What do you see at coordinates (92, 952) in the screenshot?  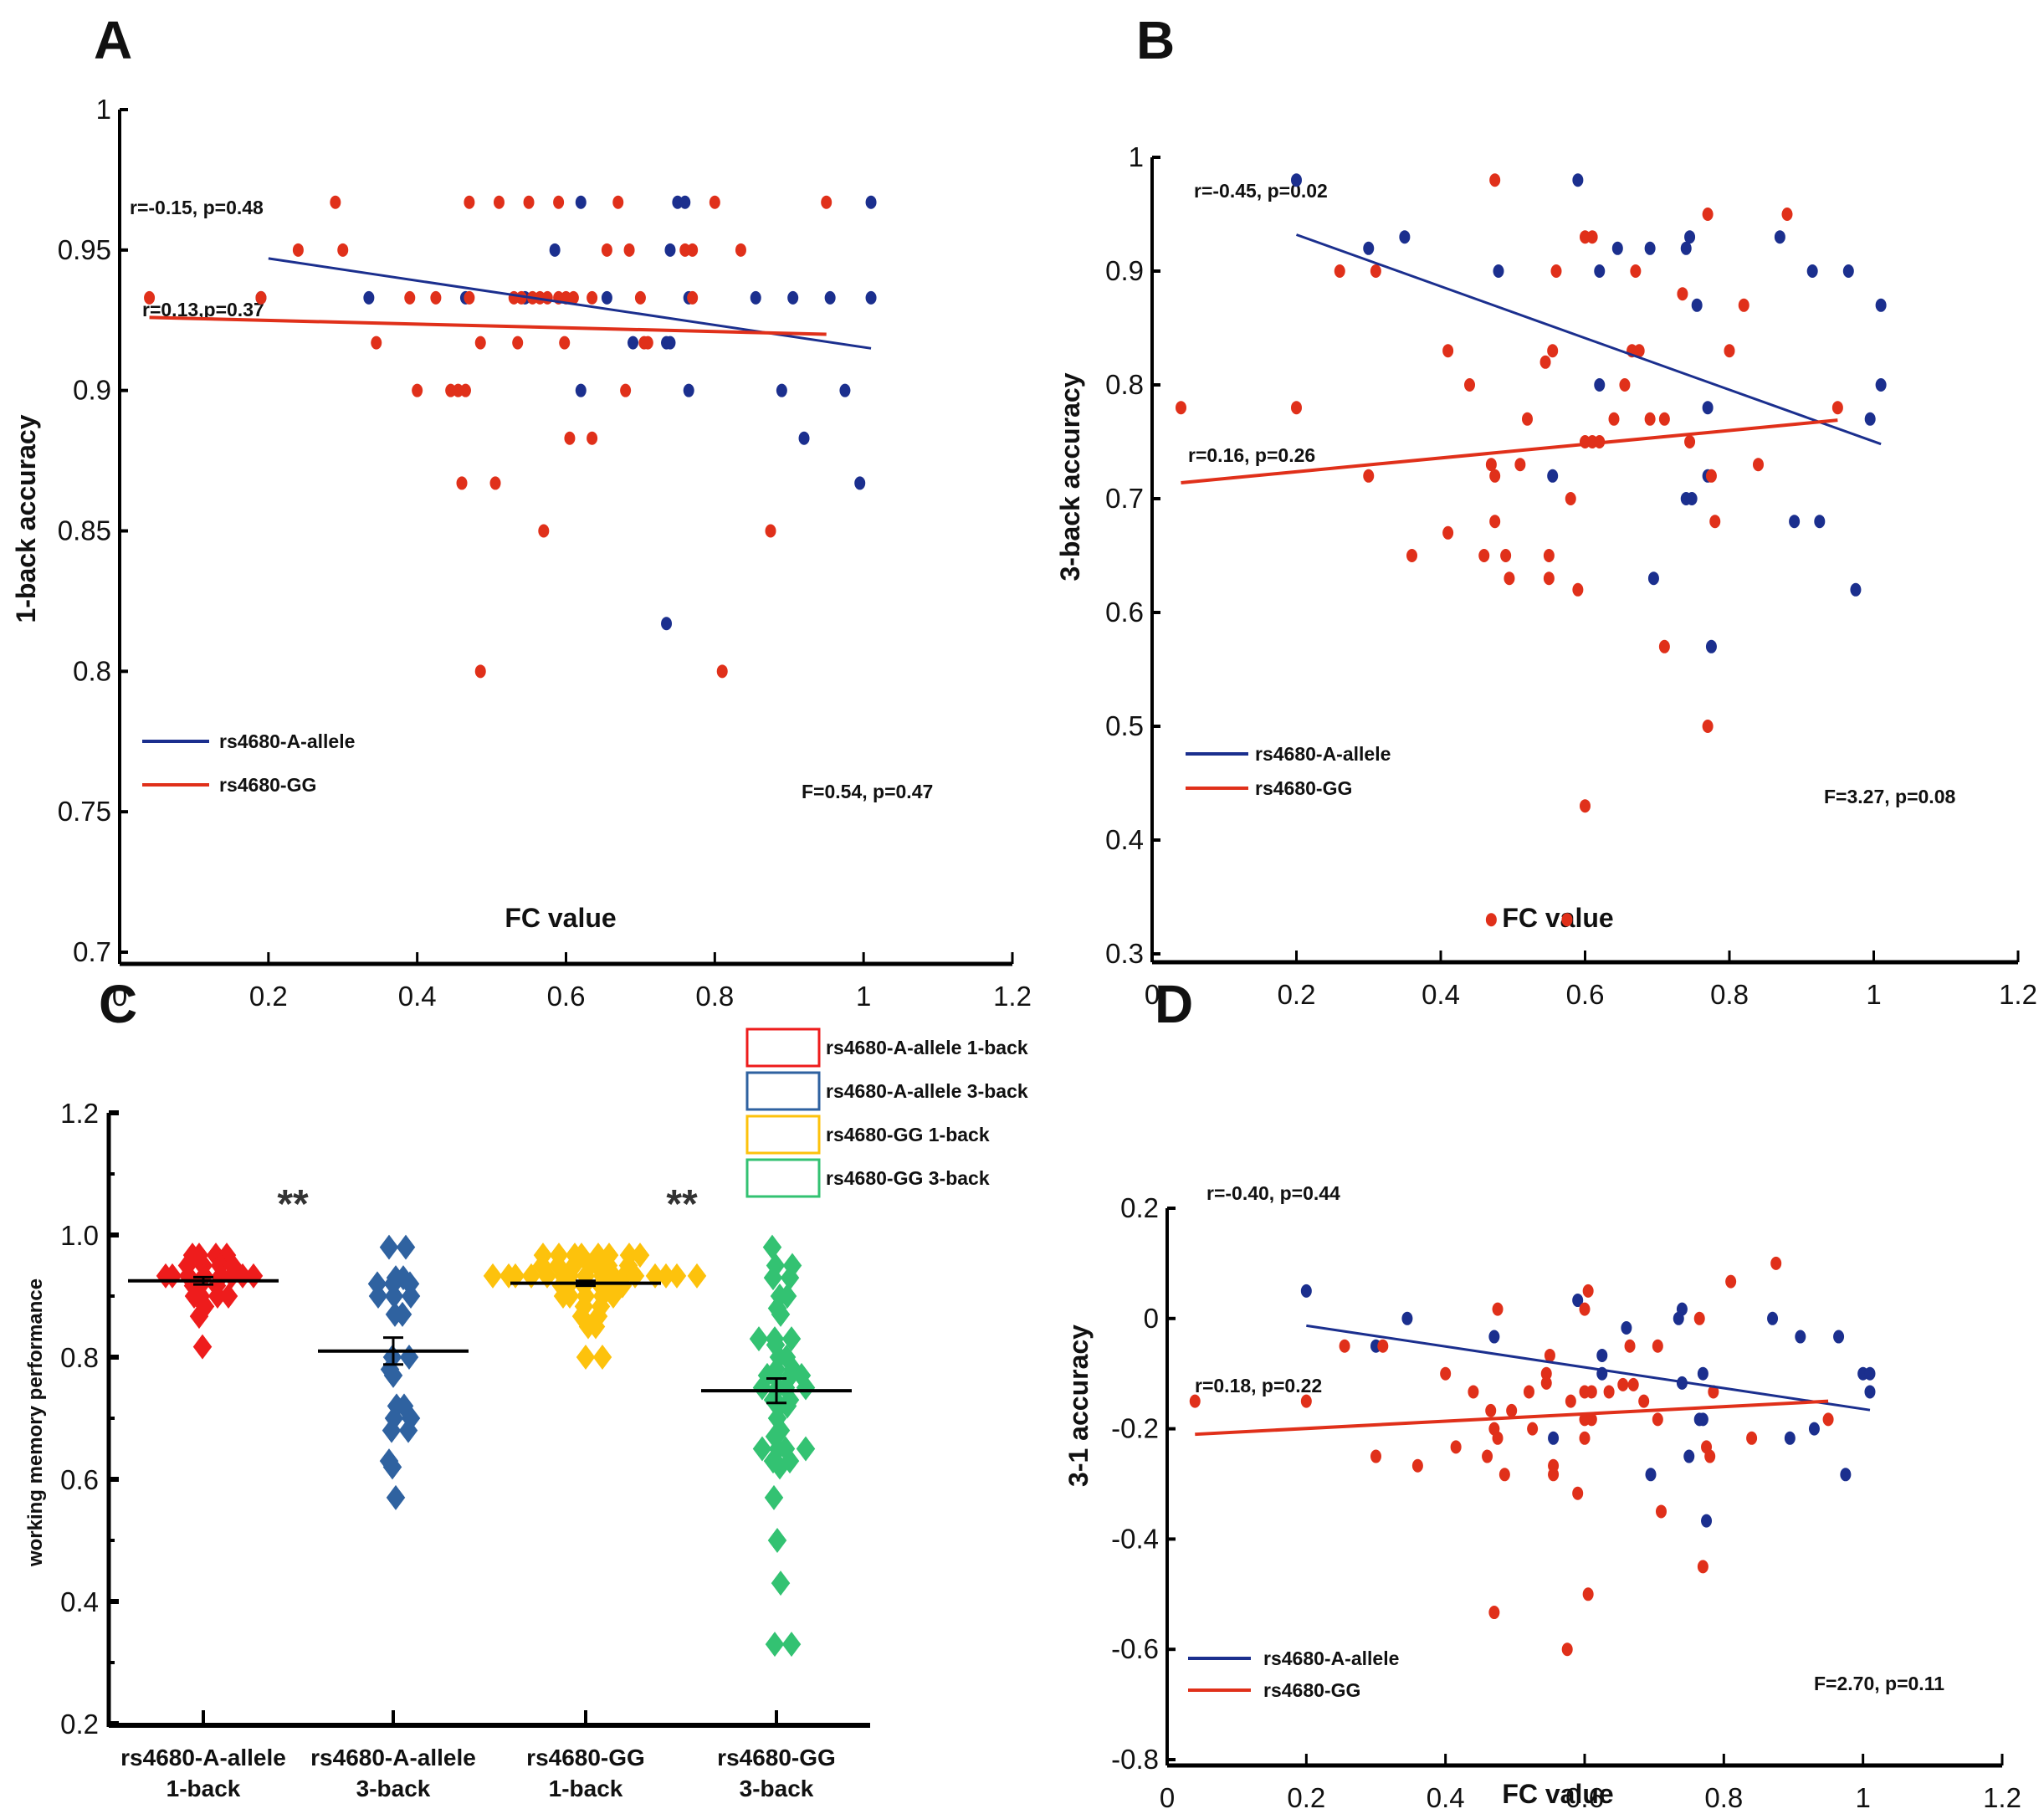 I see `y-tick-label-a: 0.7` at bounding box center [92, 952].